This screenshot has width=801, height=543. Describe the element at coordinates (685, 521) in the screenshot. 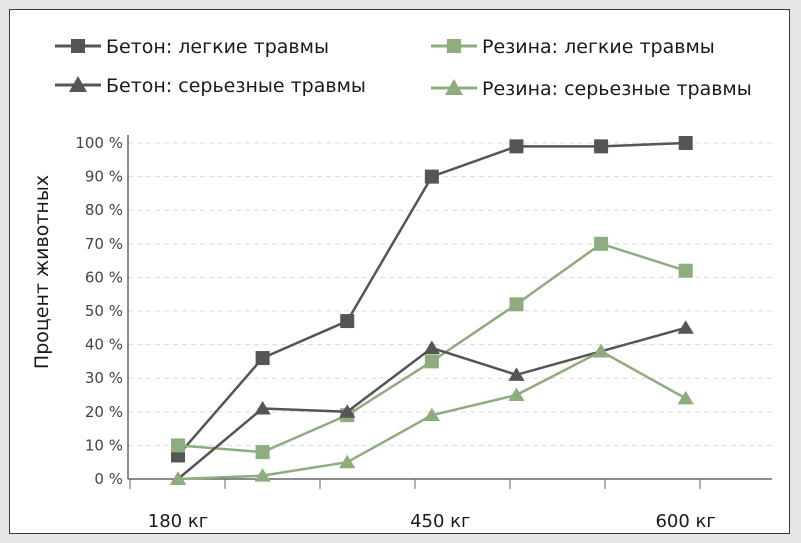

I see `x-tick-label: 600 кг` at that location.